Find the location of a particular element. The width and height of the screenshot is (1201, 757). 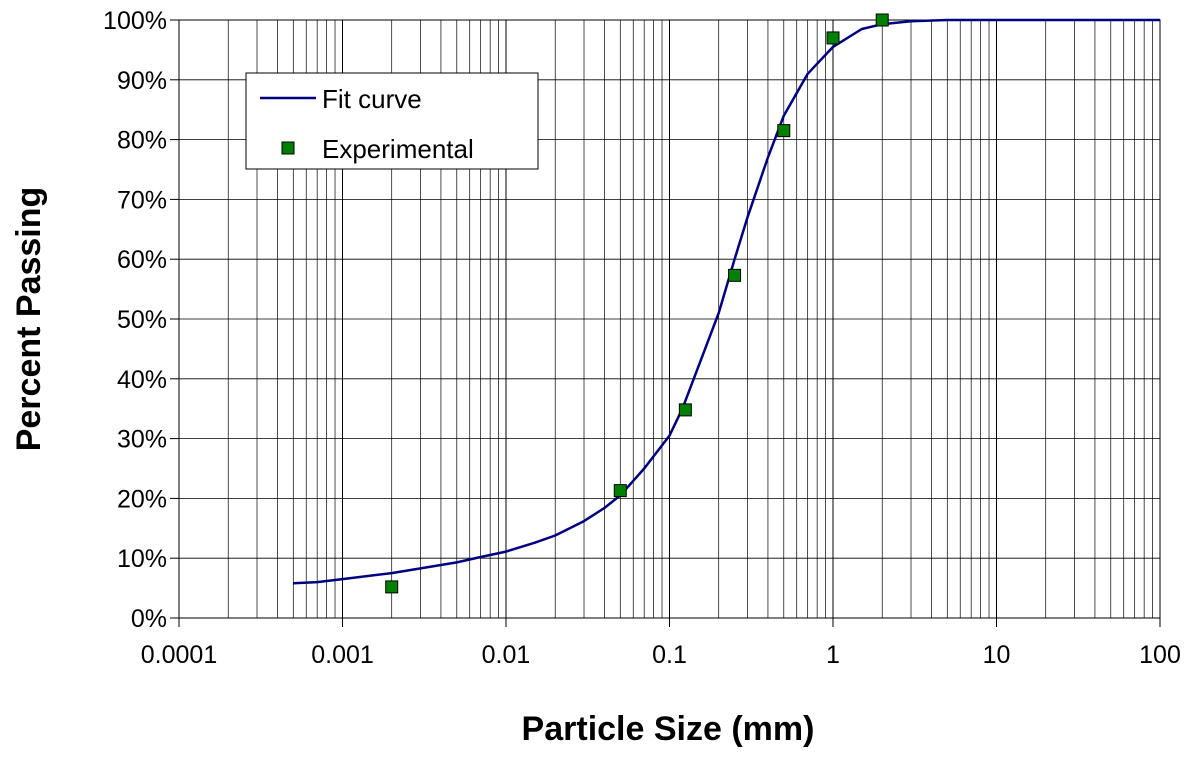

x-tick-label: 0.1 is located at coordinates (669, 655).